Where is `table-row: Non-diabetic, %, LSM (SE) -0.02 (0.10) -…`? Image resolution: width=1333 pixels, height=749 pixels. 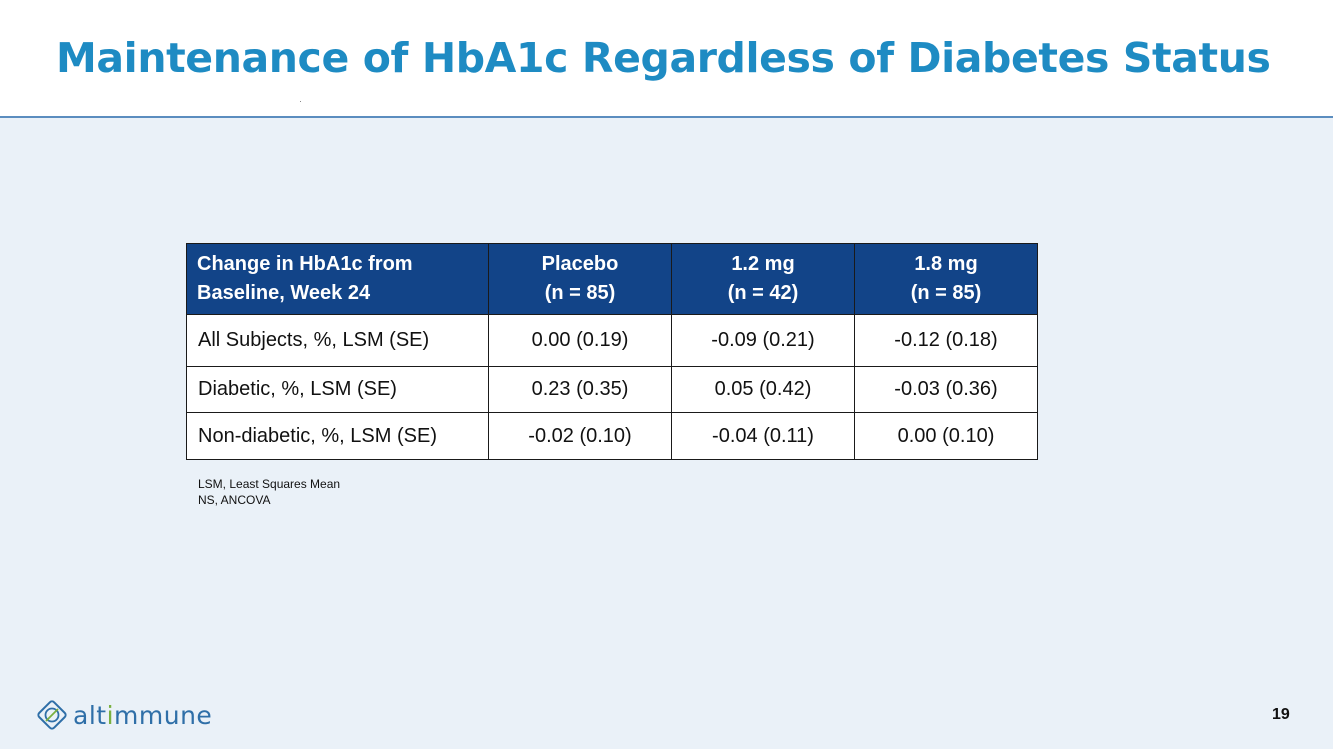
table-row: Non-diabetic, %, LSM (SE) -0.02 (0.10) -… is located at coordinates (612, 436).